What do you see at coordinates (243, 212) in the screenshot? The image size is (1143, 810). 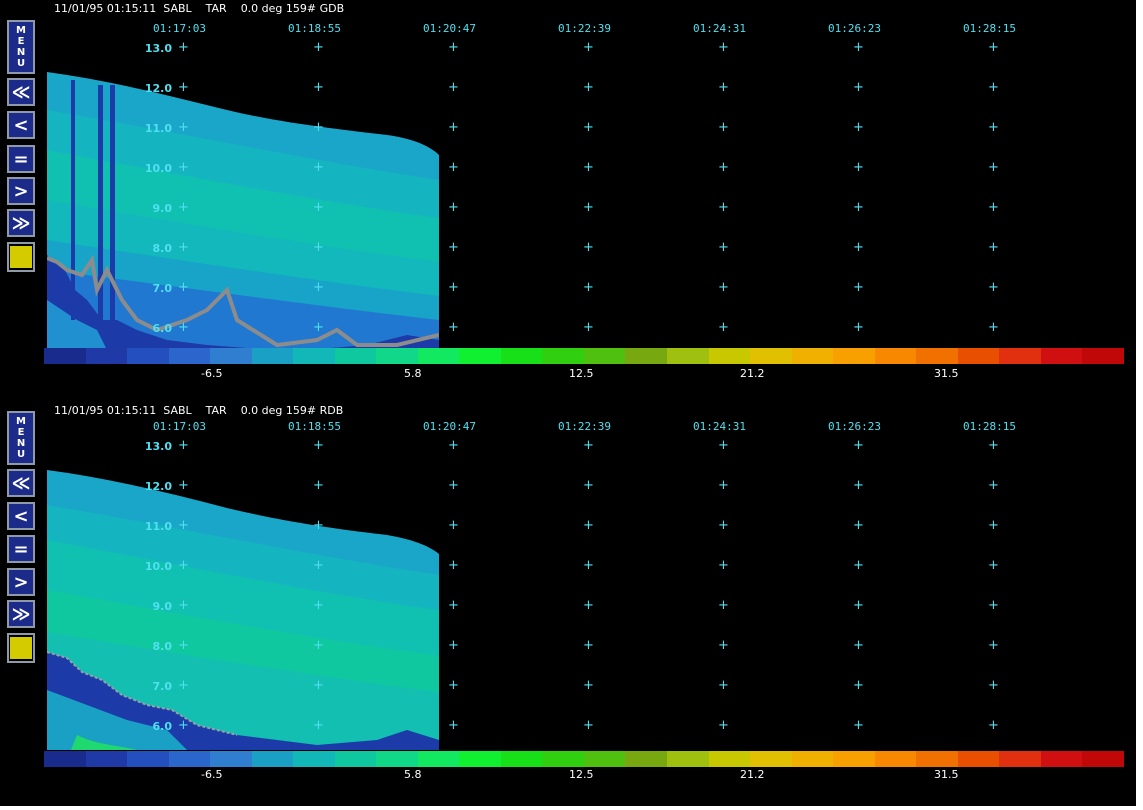 I see `radar-plot` at bounding box center [243, 212].